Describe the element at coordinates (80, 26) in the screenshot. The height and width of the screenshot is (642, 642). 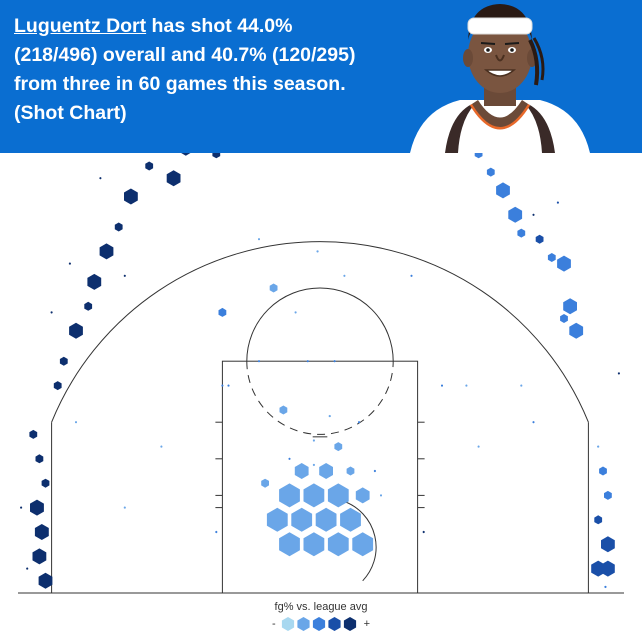
I see `player-name-link: Luguentz Dort` at that location.